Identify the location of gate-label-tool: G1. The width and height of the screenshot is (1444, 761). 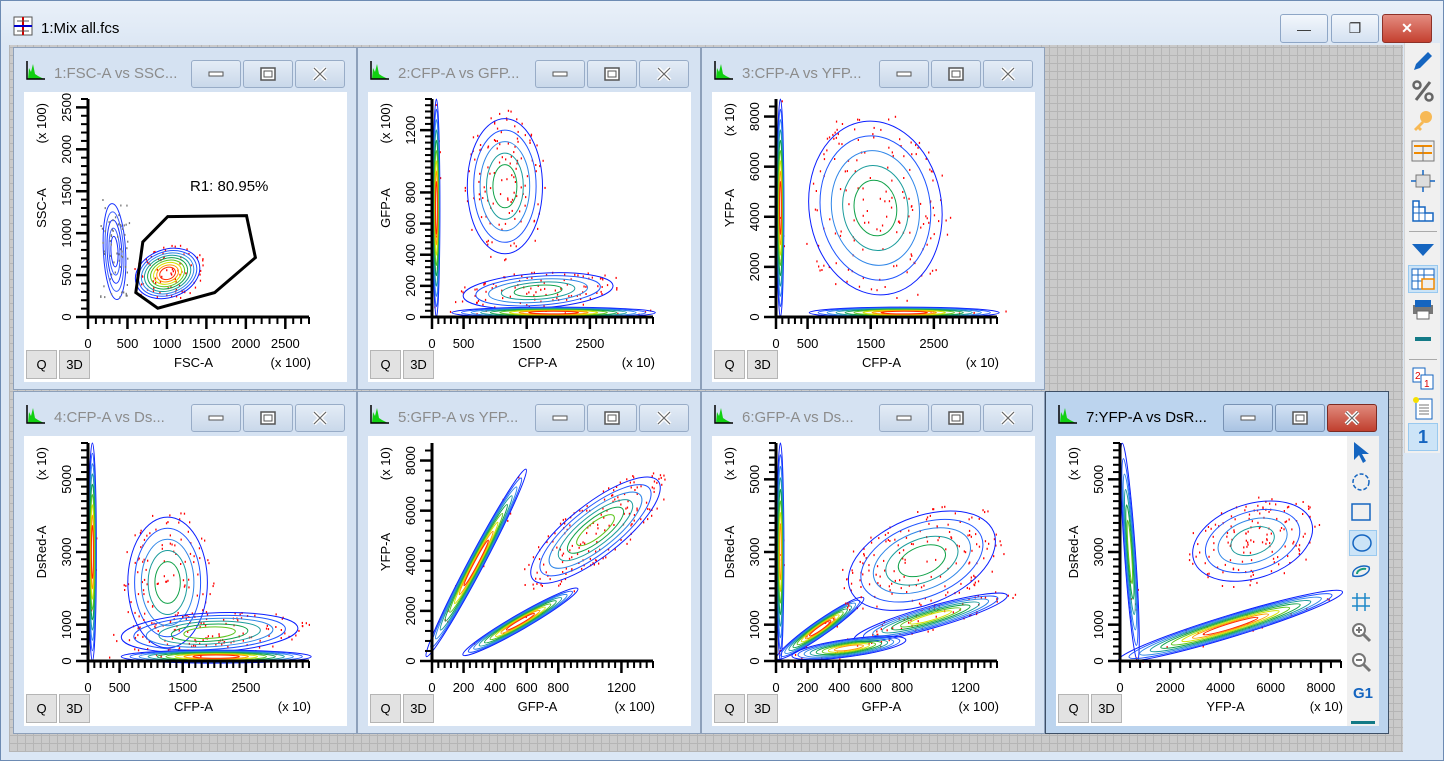
(1363, 693).